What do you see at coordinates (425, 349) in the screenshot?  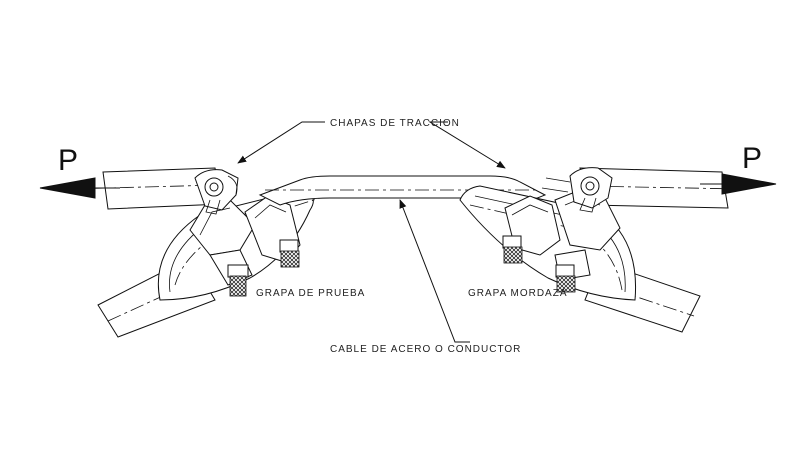 I see `cable-label: CABLE DE ACERO O CONDUCTOR` at bounding box center [425, 349].